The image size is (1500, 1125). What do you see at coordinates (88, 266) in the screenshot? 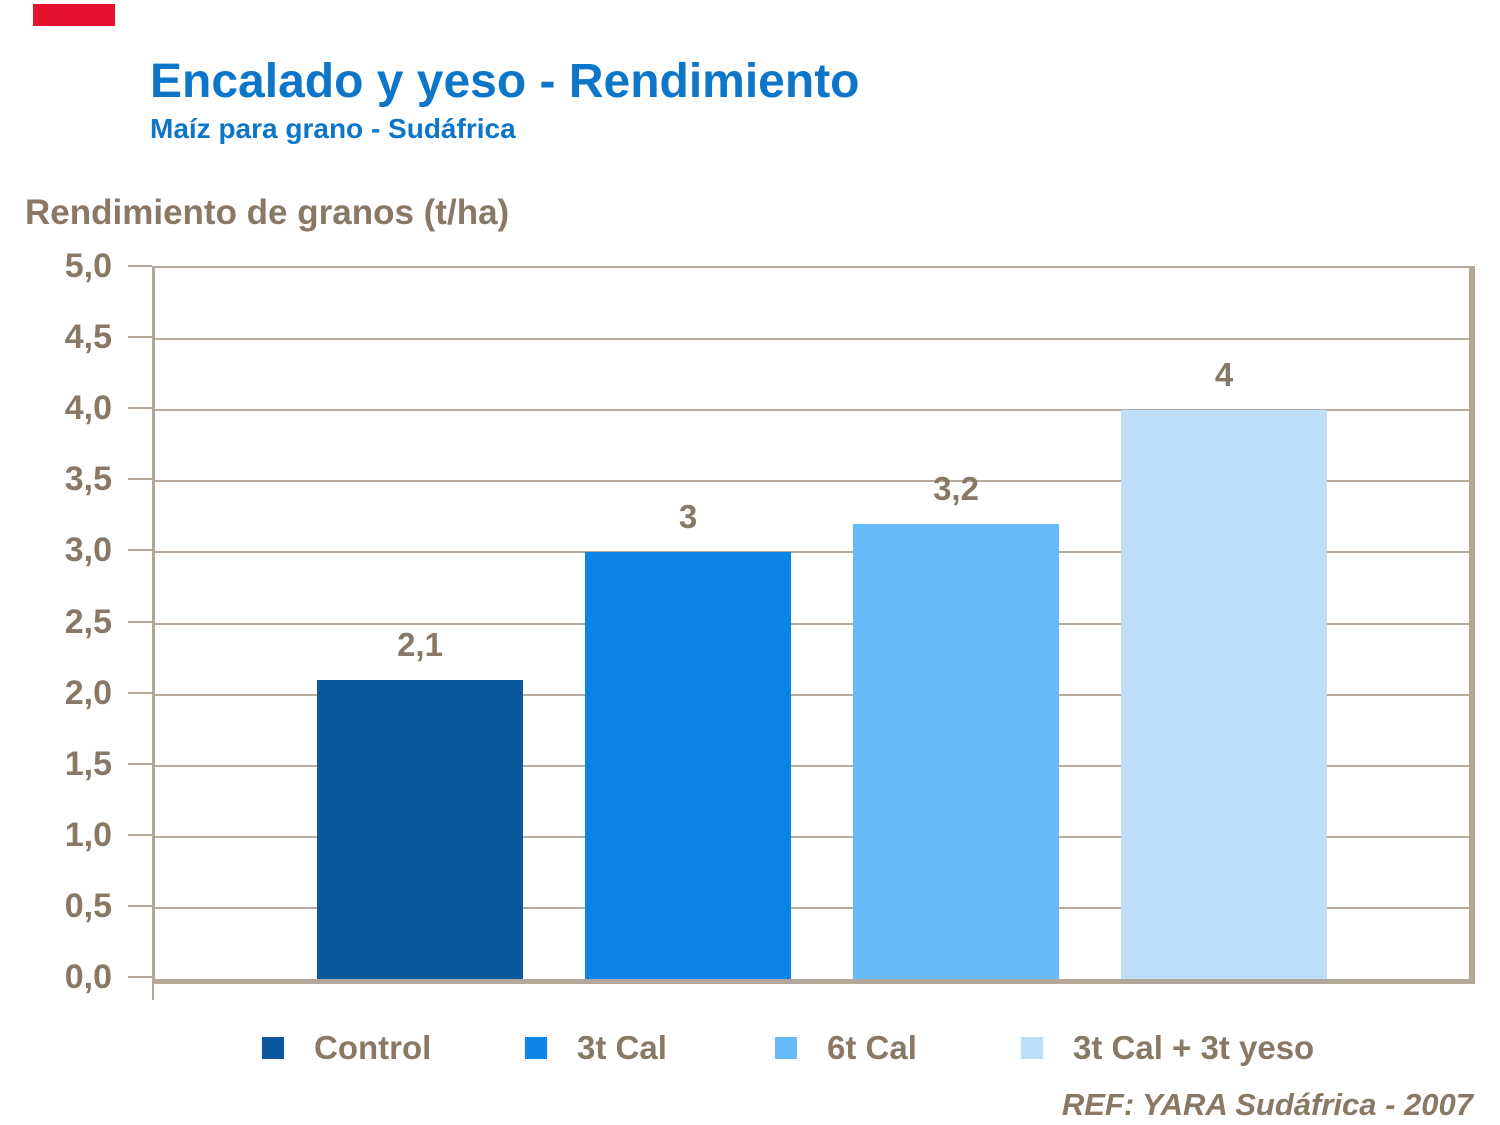
I see `y-tick-label: 5,0` at bounding box center [88, 266].